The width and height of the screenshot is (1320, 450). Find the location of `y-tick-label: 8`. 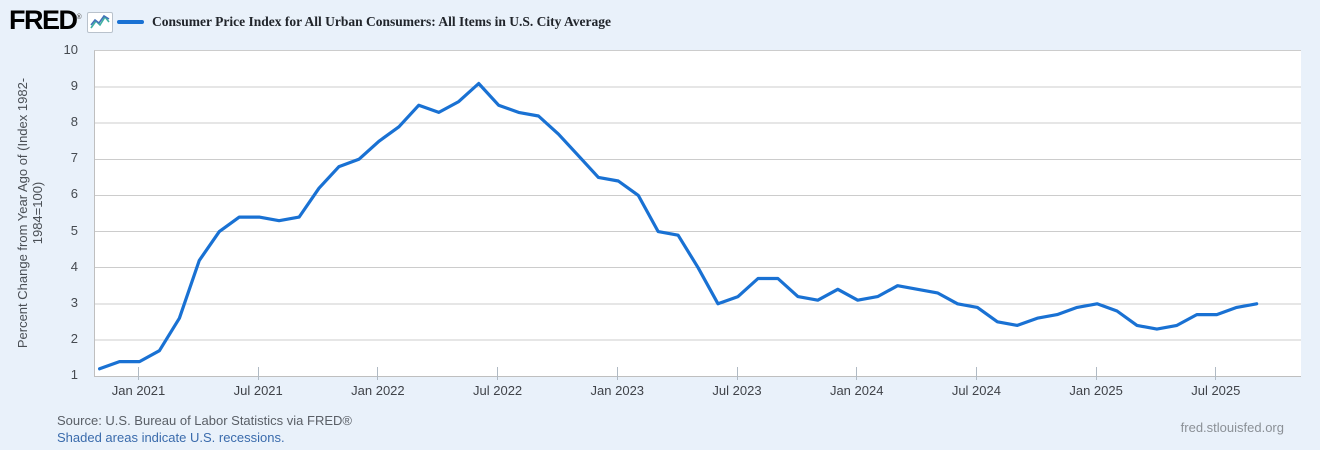

y-tick-label: 8 is located at coordinates (74, 122).